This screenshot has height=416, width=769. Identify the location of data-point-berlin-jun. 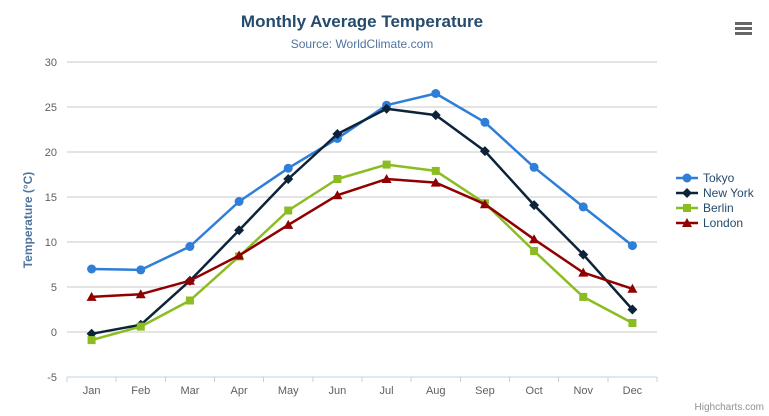
(337, 179).